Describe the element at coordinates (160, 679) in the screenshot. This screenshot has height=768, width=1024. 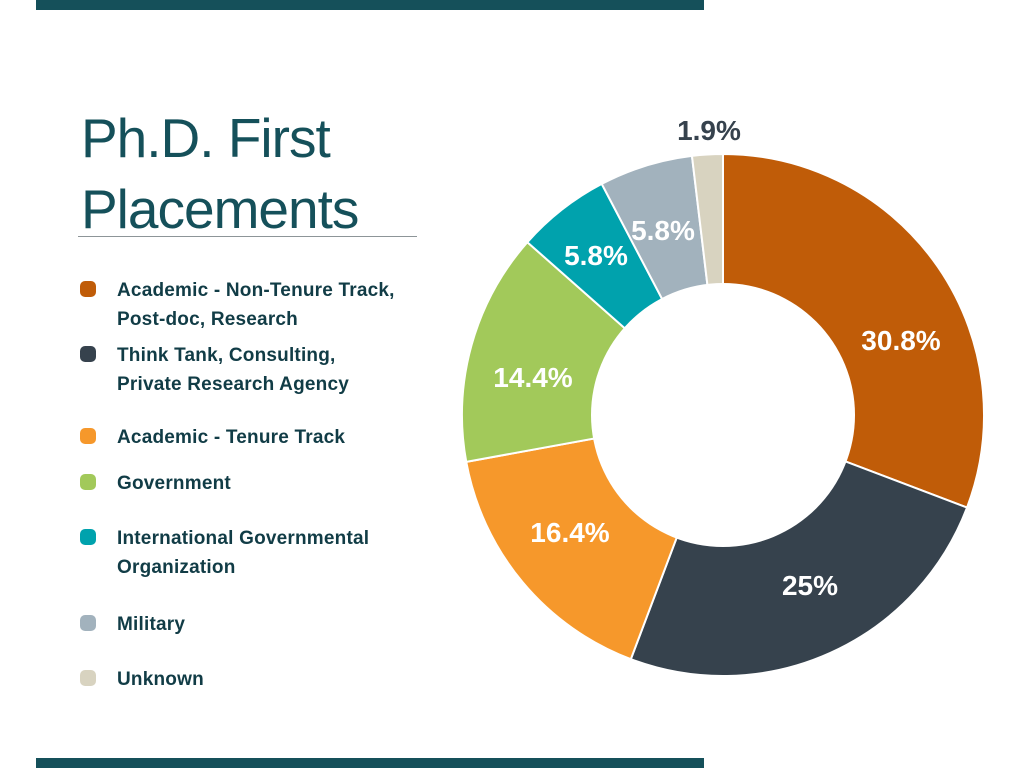
I see `legend-item-label: Unknown` at that location.